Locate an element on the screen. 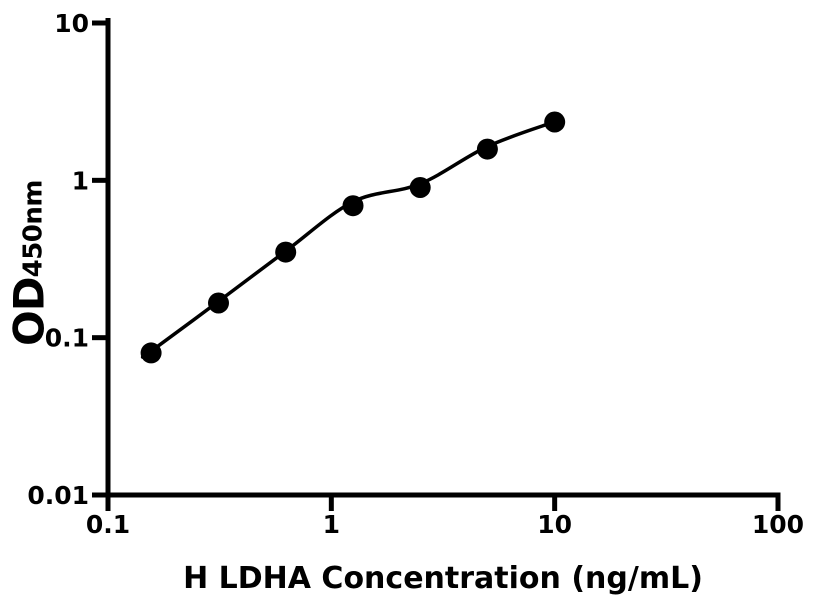 The image size is (816, 612). y-tick-label: 10 is located at coordinates (71, 23).